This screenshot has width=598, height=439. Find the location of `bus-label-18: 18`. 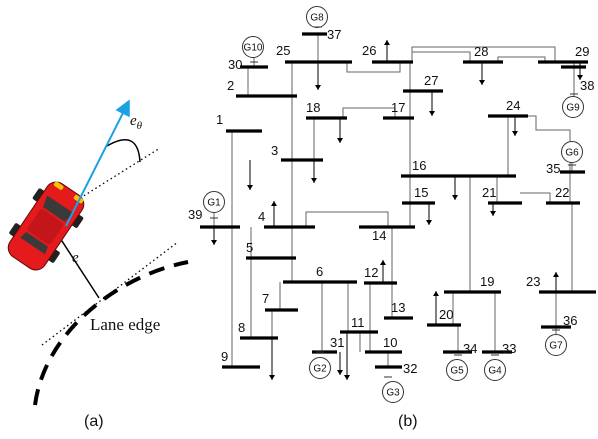

bus-label-18: 18 is located at coordinates (313, 107).